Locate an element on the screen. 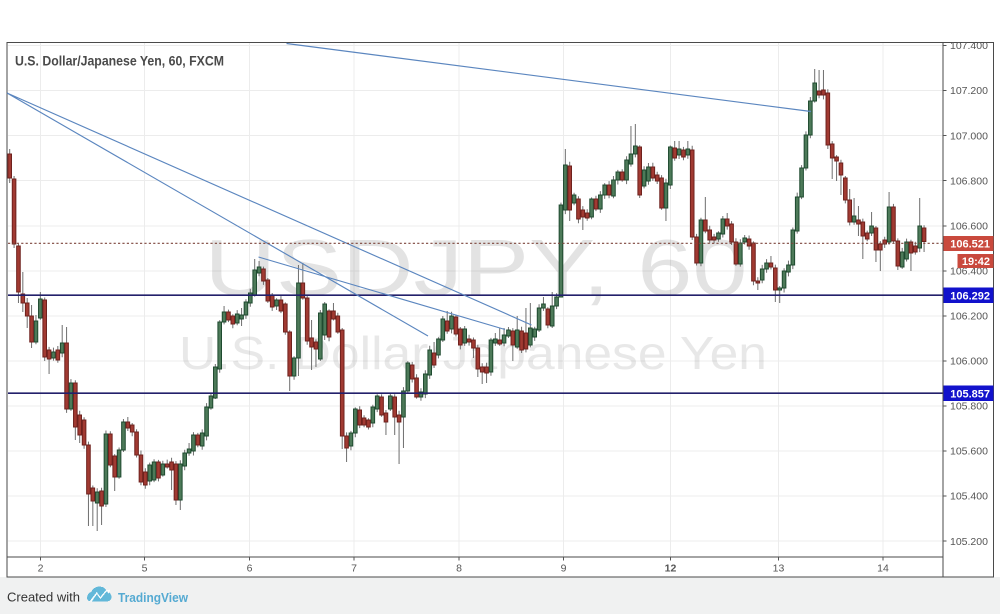 This screenshot has height=614, width=1000. svg-text: 8 is located at coordinates (459, 569).